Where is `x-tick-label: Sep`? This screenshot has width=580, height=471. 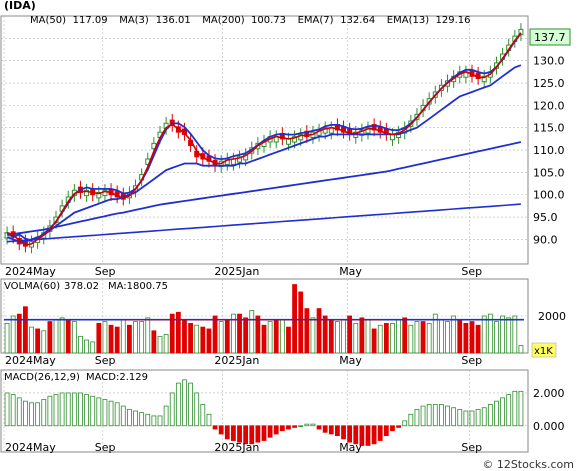
x-tick-label: Sep is located at coordinates (471, 271).